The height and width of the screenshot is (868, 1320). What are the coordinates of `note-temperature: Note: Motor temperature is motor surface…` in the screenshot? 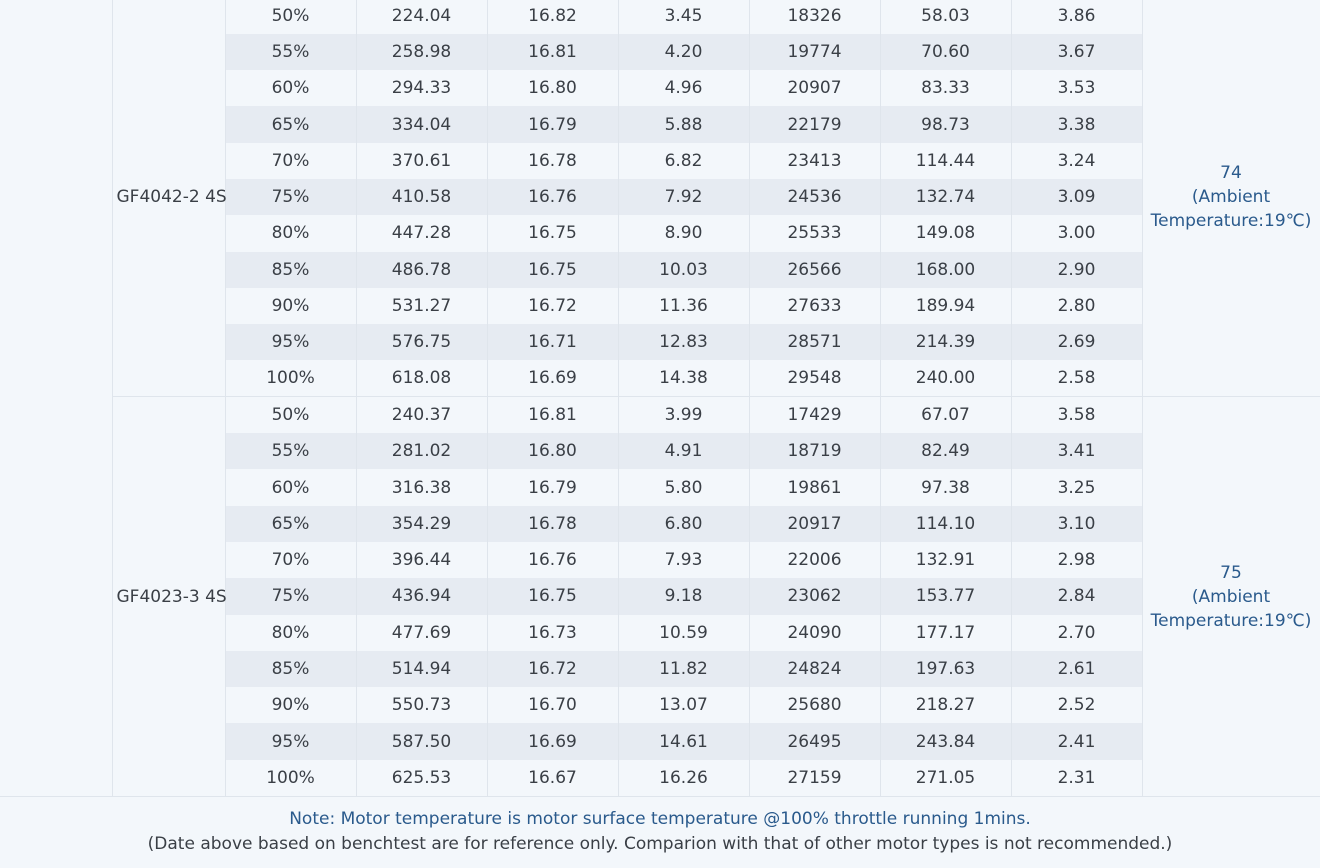 It's located at (660, 819).